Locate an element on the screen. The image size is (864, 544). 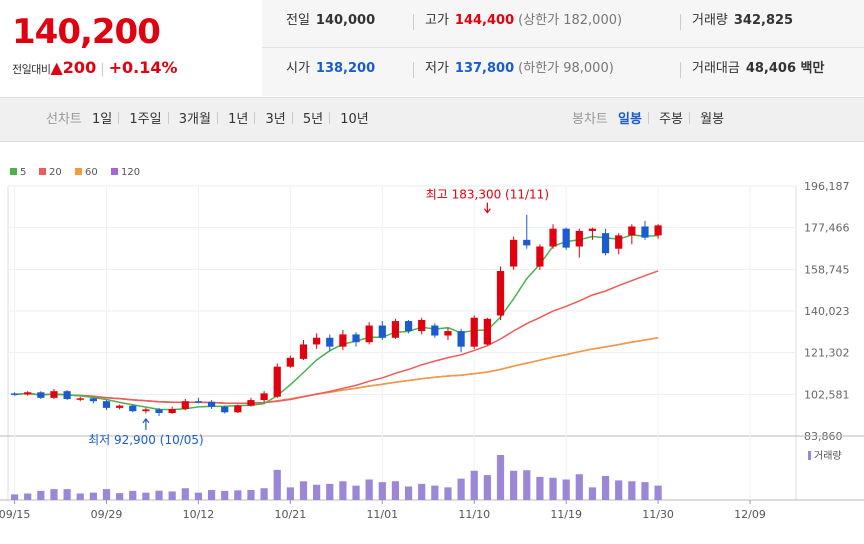
day-high: 고가 144,400 (상한가 182,000) is located at coordinates (524, 20).